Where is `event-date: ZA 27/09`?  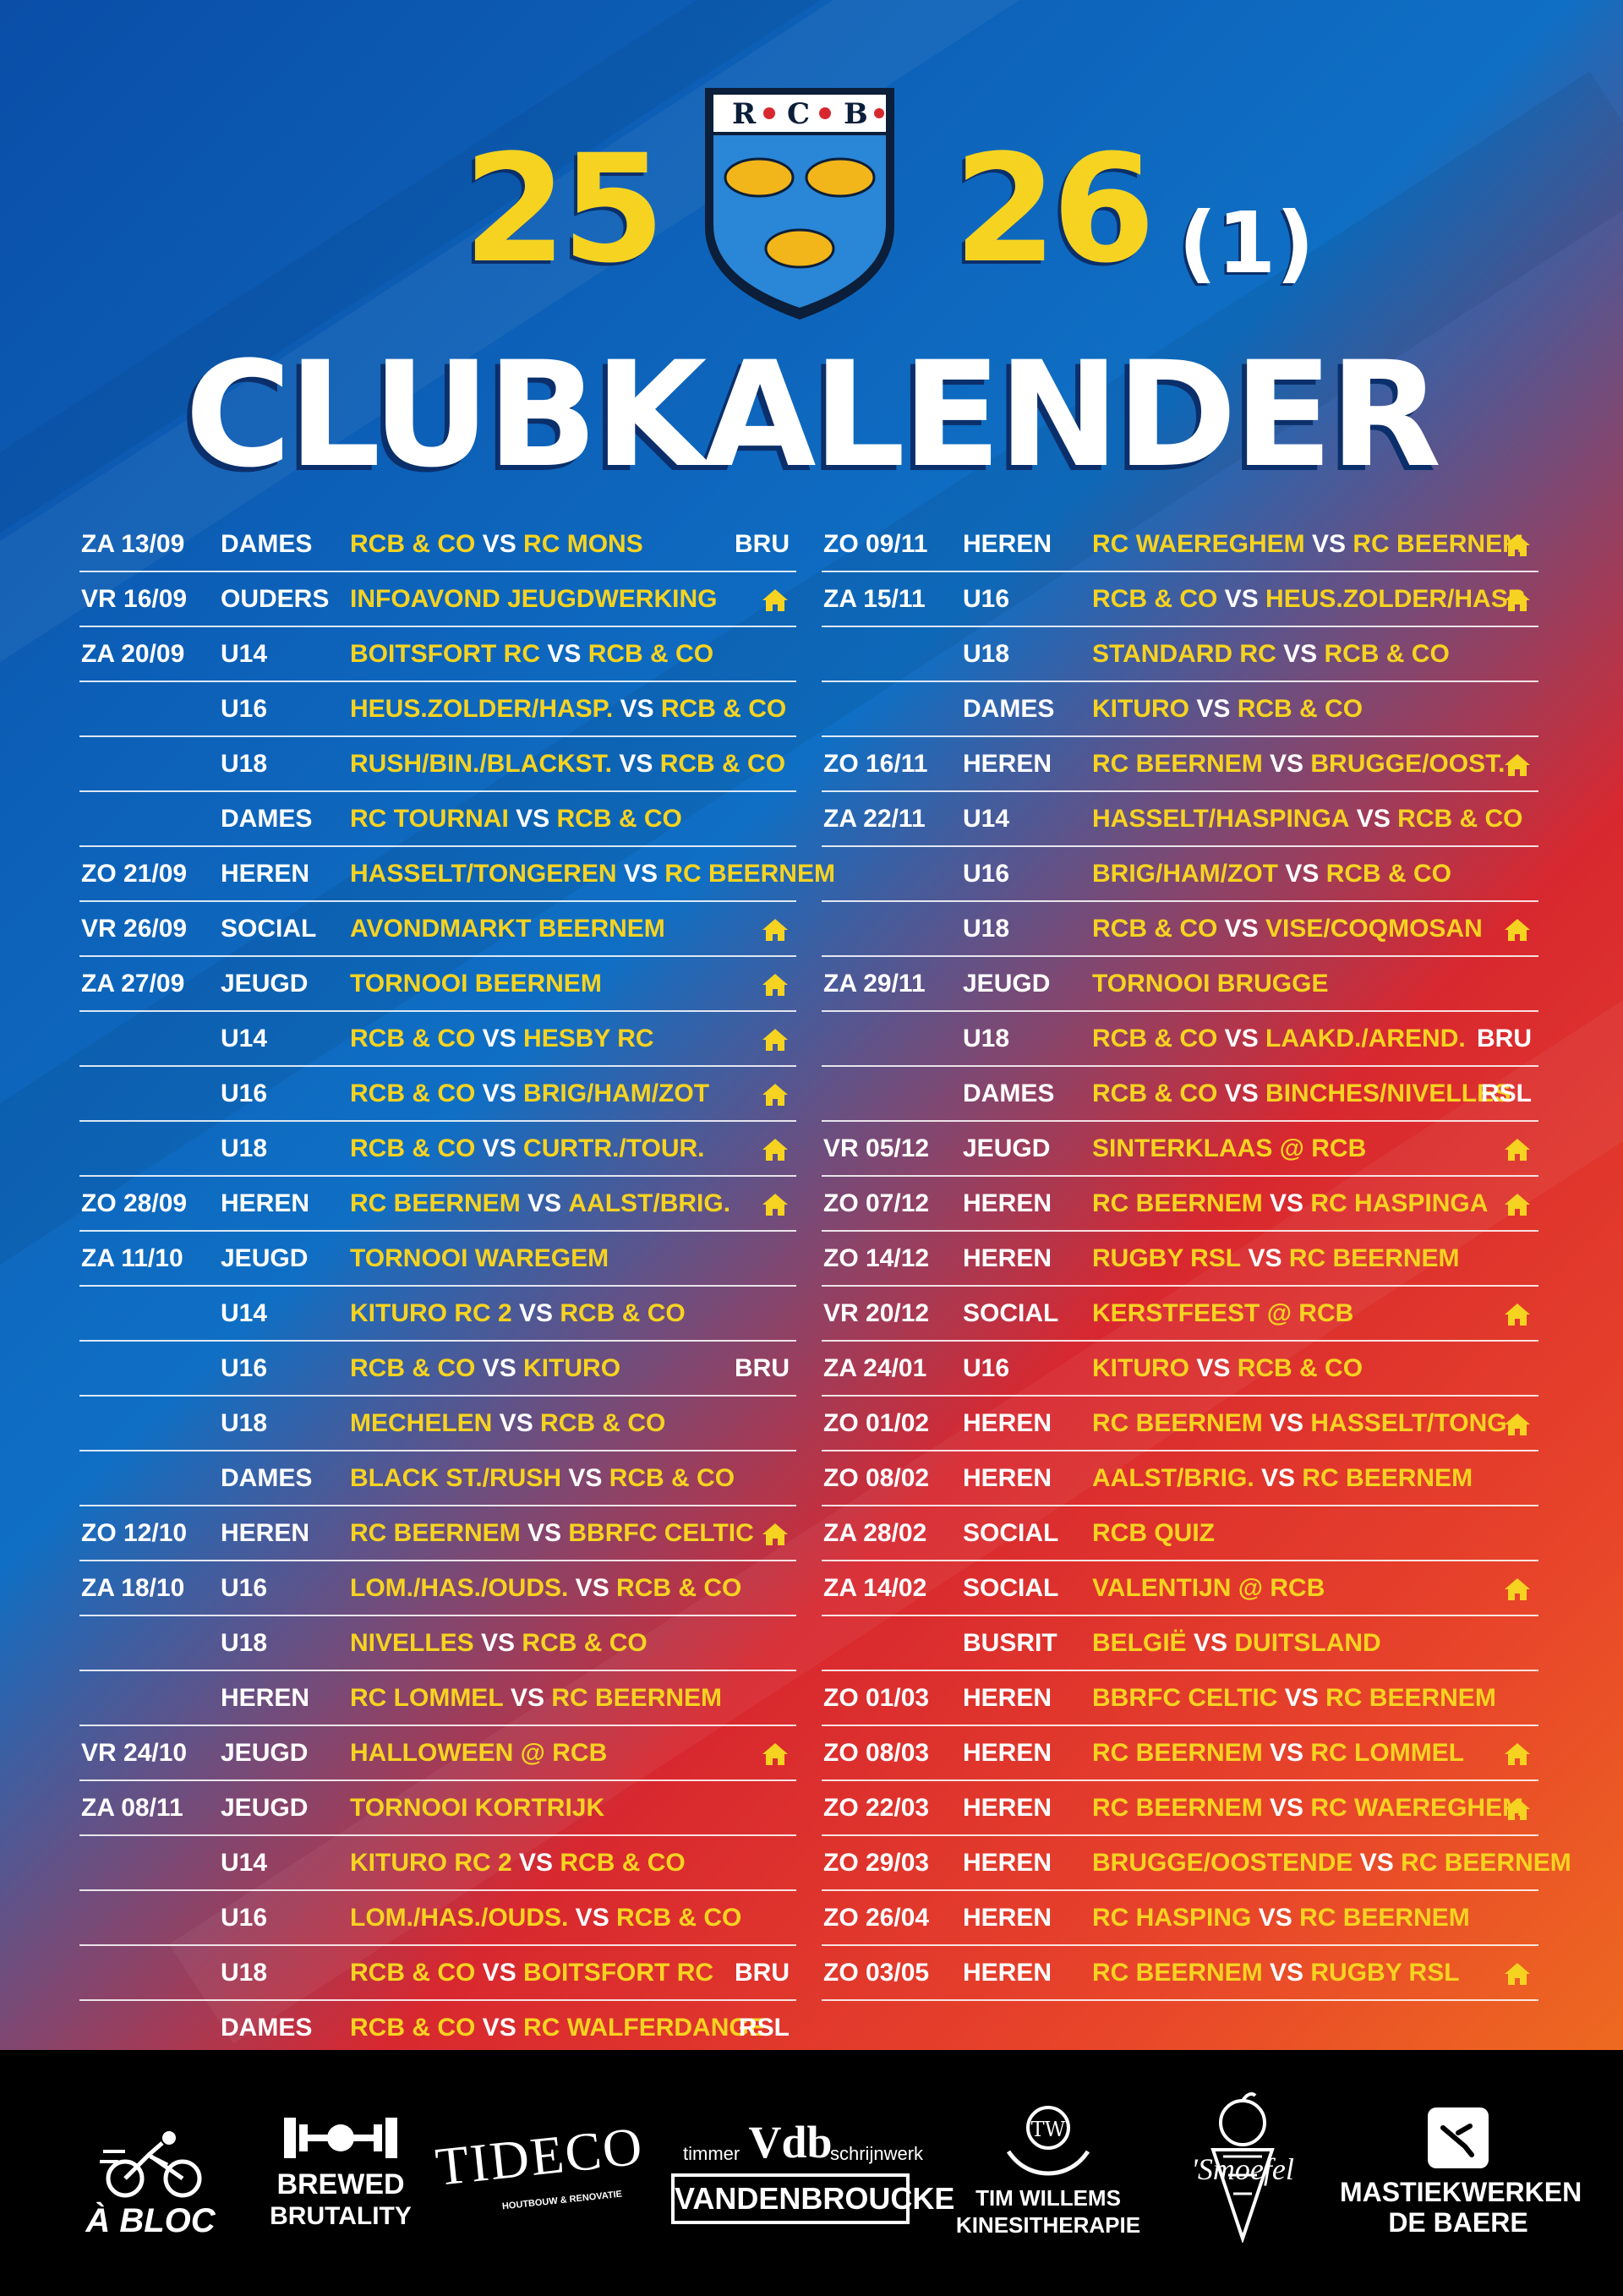 event-date: ZA 27/09 is located at coordinates (133, 984).